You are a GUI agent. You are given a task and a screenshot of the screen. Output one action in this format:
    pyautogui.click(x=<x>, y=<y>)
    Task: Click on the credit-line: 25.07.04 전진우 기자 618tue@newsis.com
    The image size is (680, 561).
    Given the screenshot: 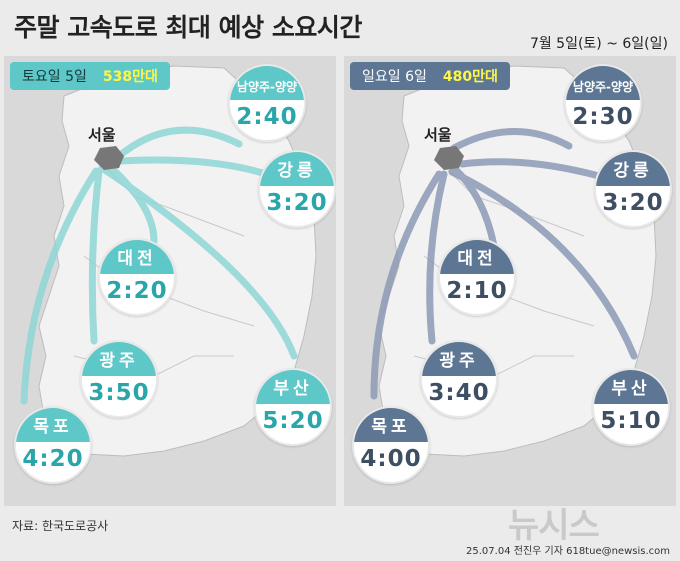 What is the action you would take?
    pyautogui.click(x=568, y=551)
    